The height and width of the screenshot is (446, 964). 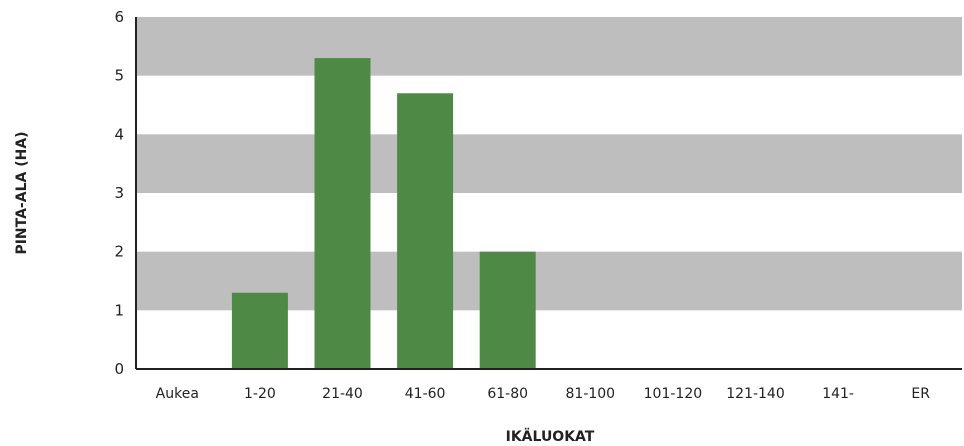 What do you see at coordinates (755, 394) in the screenshot?
I see `x-tick-label: 121-140` at bounding box center [755, 394].